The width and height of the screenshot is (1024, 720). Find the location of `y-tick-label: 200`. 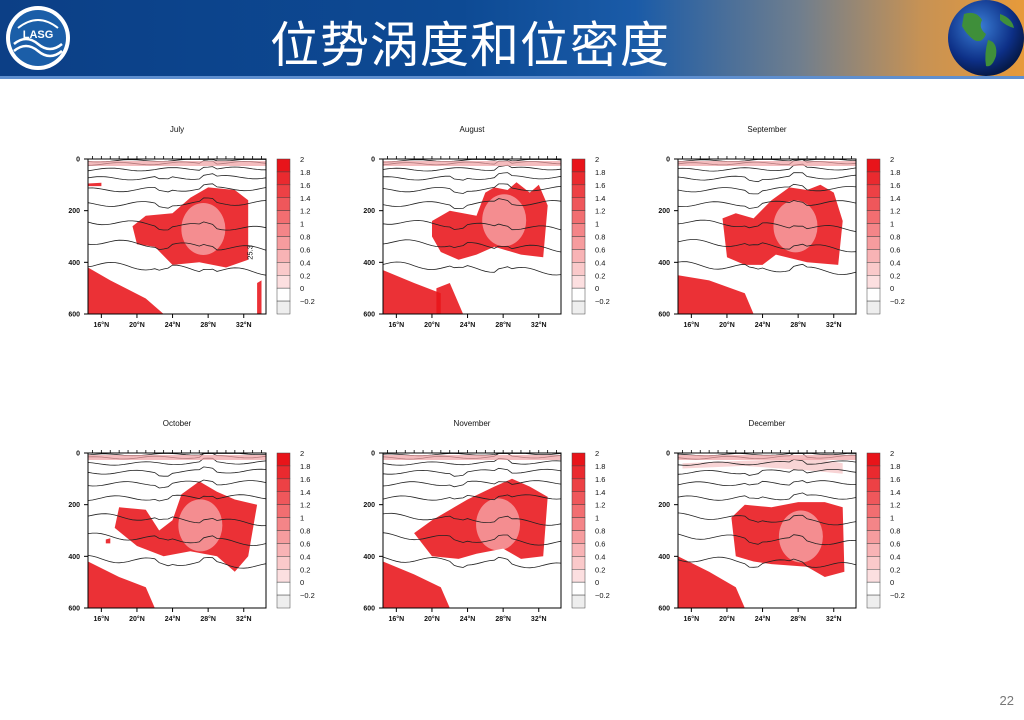

y-tick-label: 200 is located at coordinates (74, 505).